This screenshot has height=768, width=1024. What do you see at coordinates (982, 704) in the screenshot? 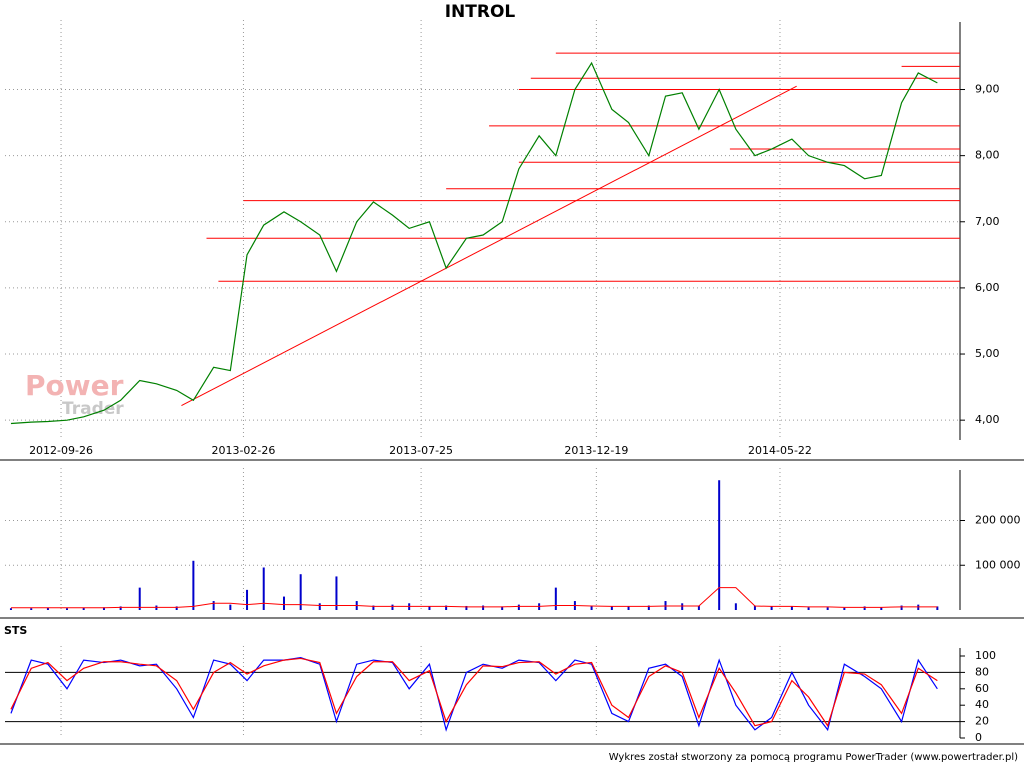
I see `y-tick-label: 40` at bounding box center [982, 704].